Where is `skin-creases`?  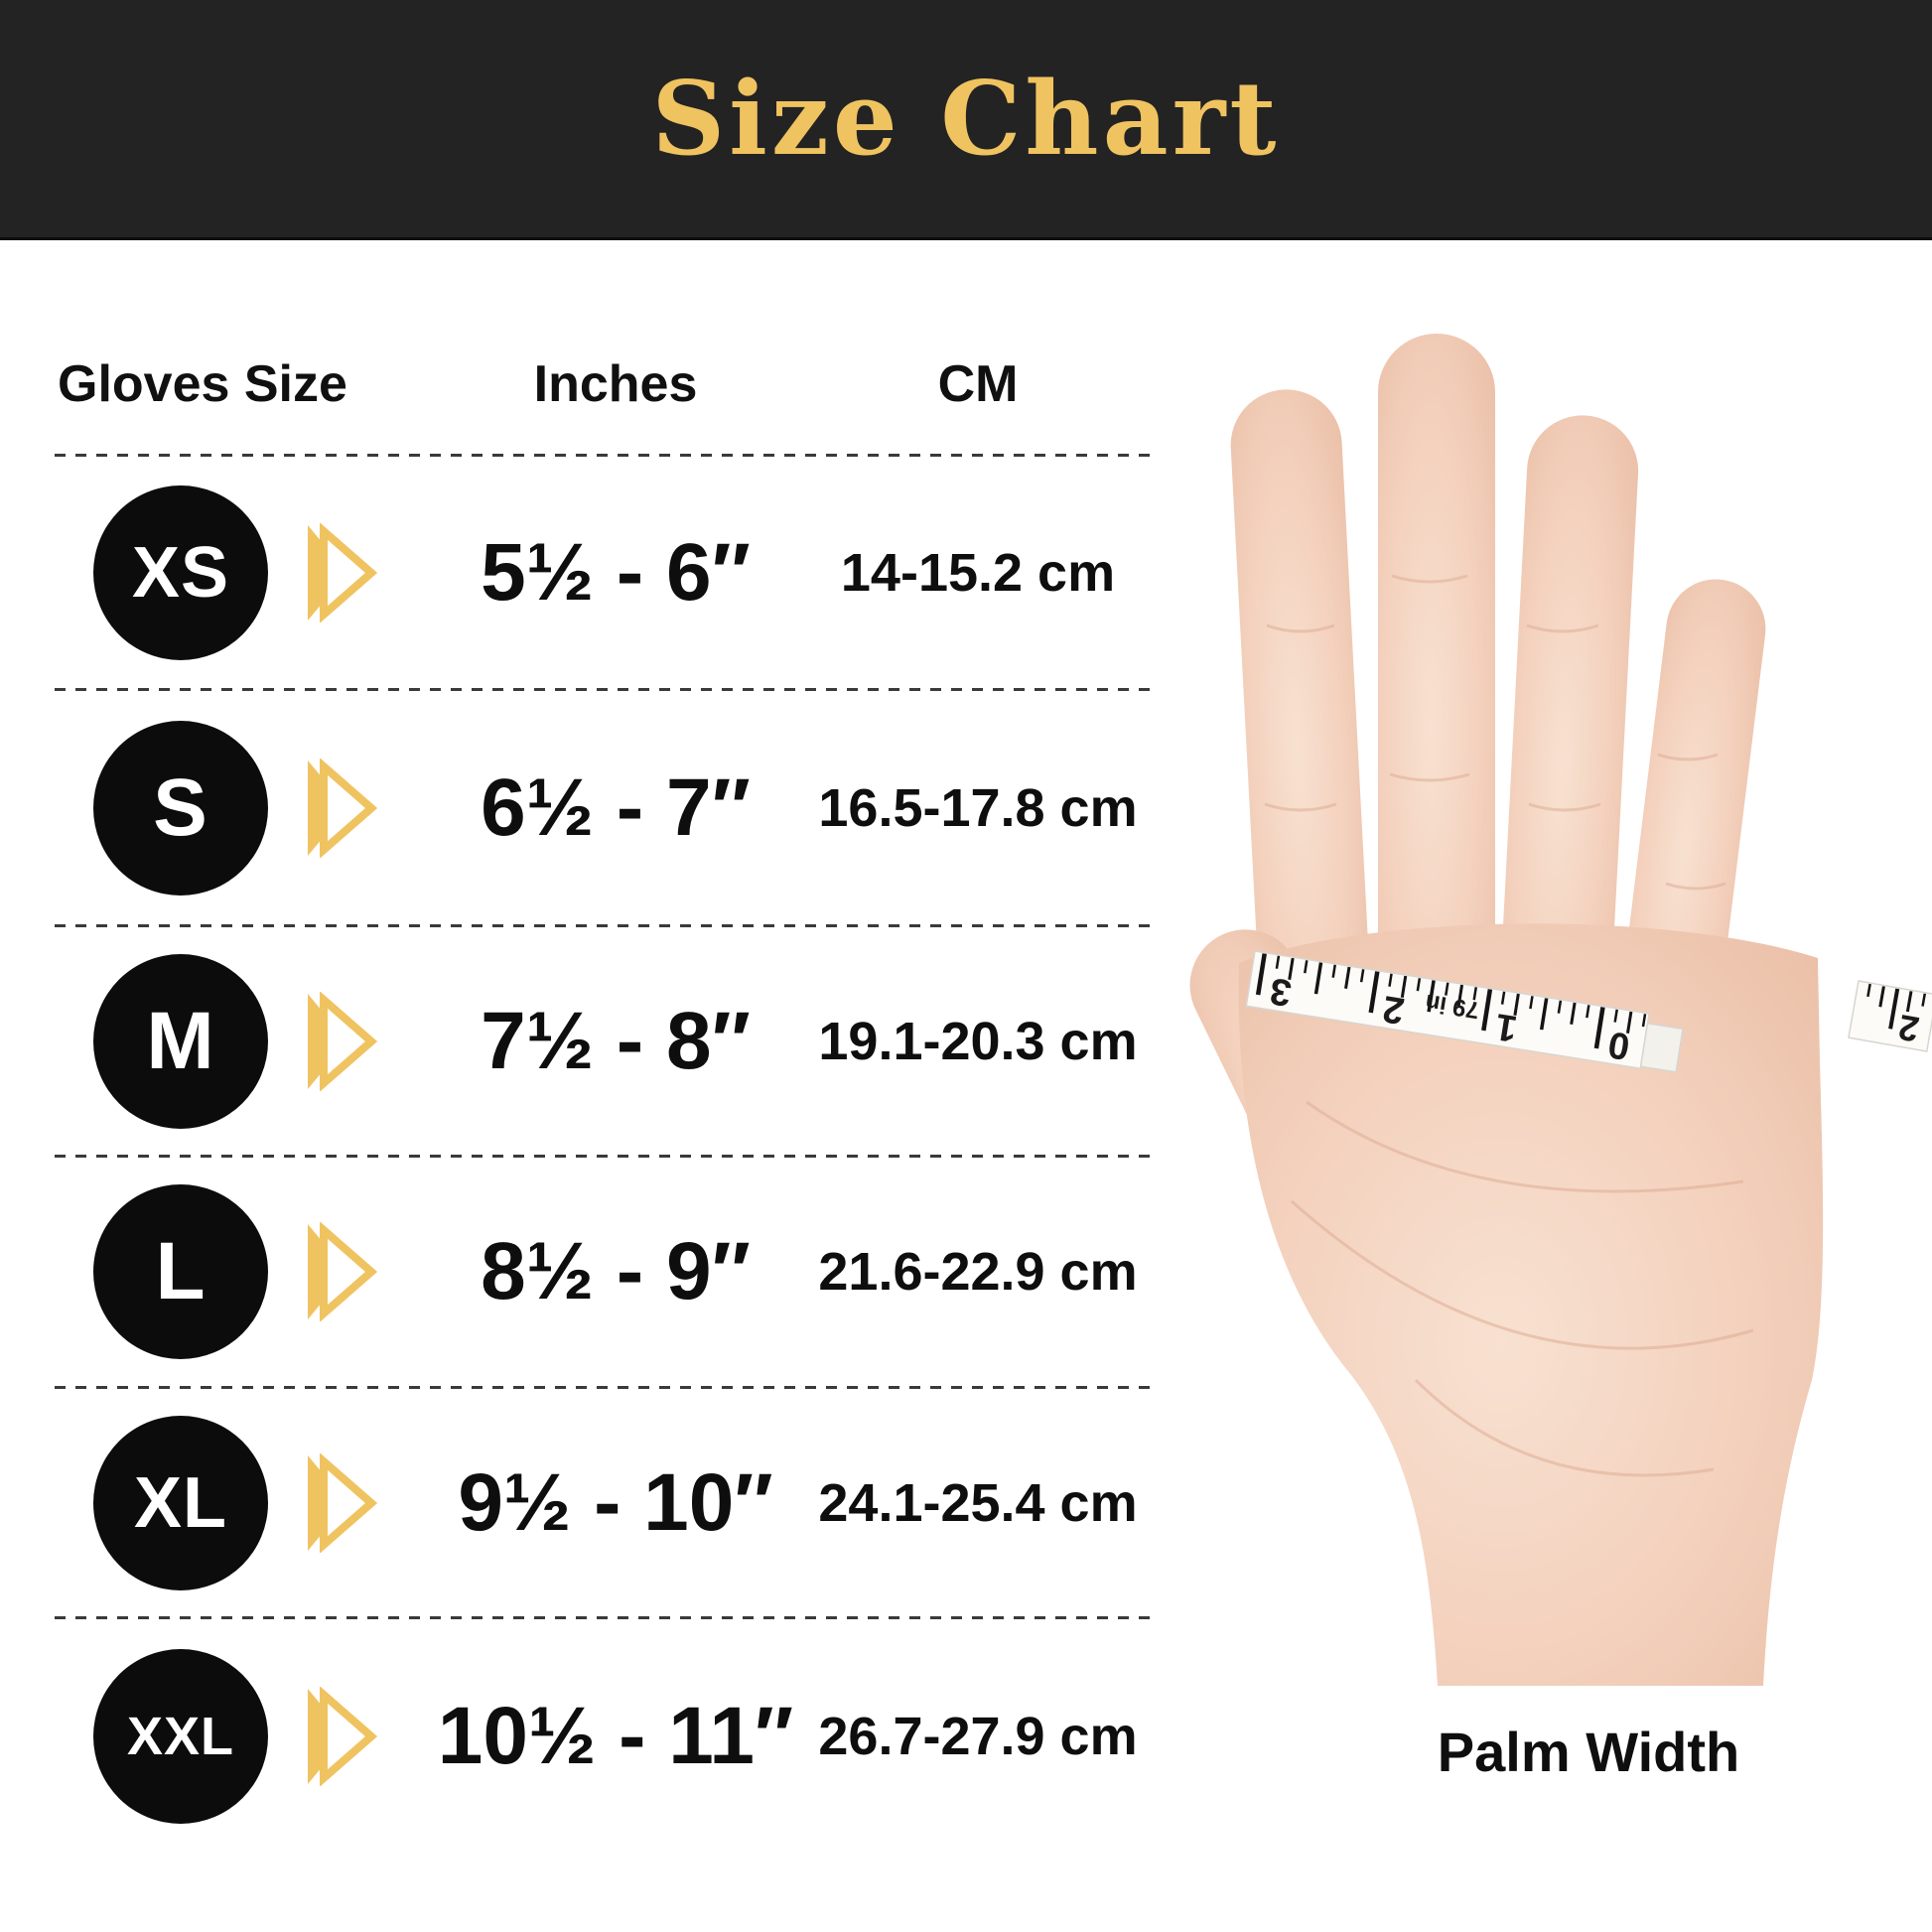
skin-creases is located at coordinates (1509, 1026).